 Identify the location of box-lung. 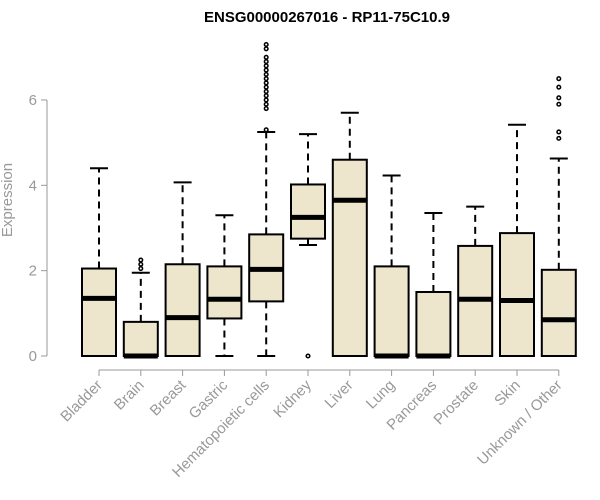
(391, 266).